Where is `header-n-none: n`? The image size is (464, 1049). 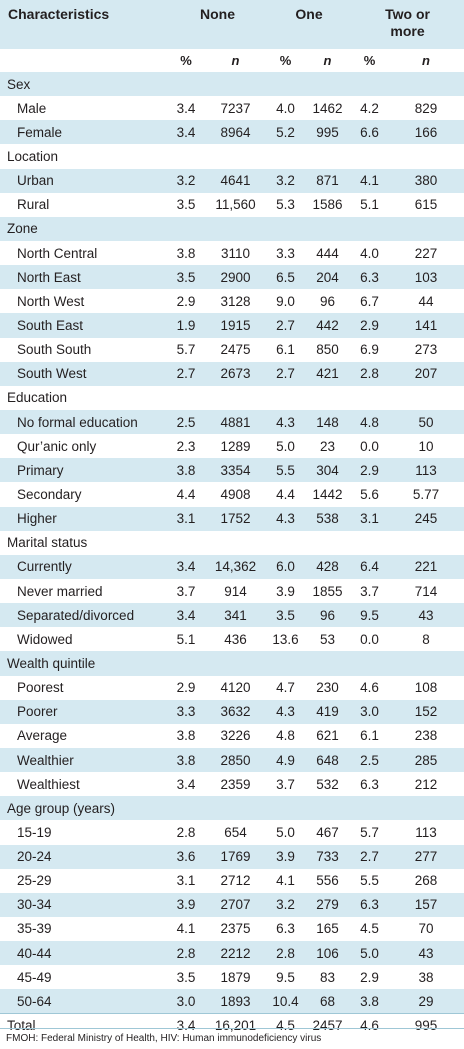 header-n-none: n is located at coordinates (235, 60).